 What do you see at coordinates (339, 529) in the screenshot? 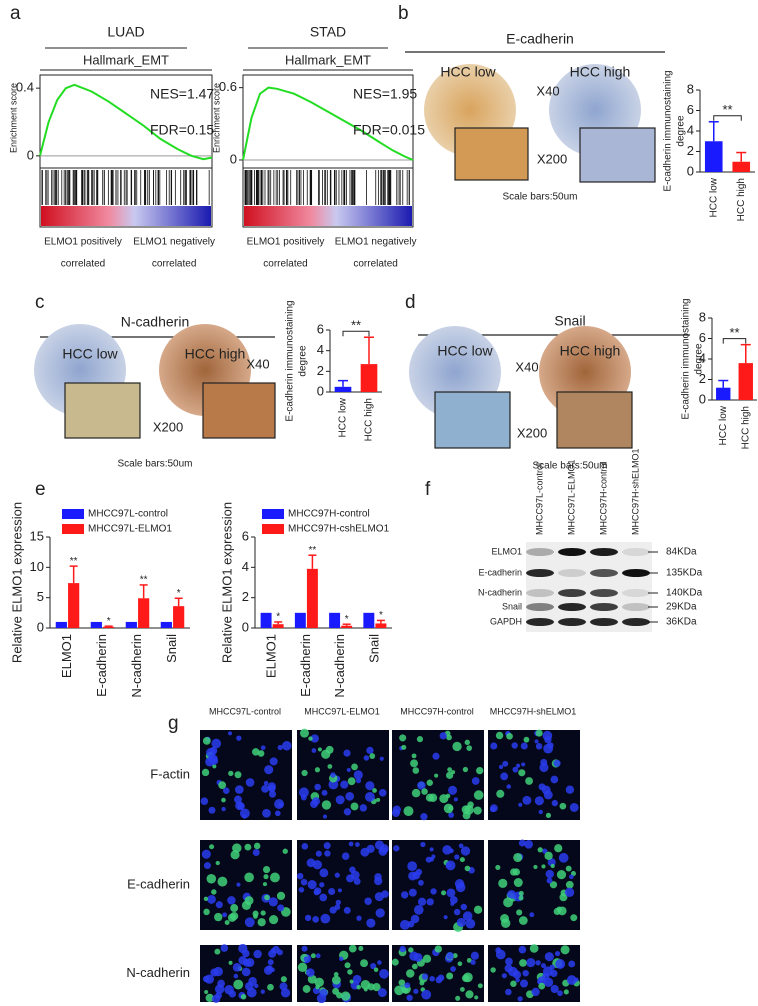
I see `legend-label: MHCC97H-cshELMO1` at bounding box center [339, 529].